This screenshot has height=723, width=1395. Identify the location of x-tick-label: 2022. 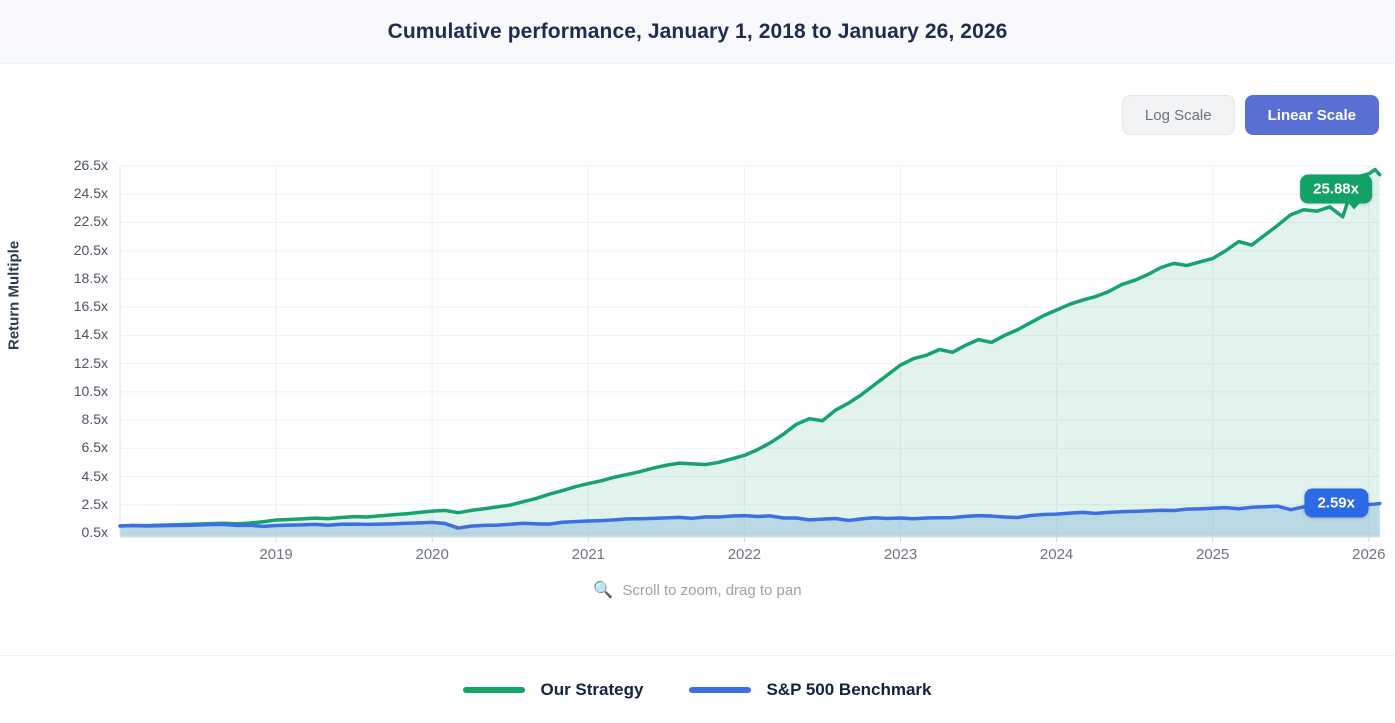
(744, 554).